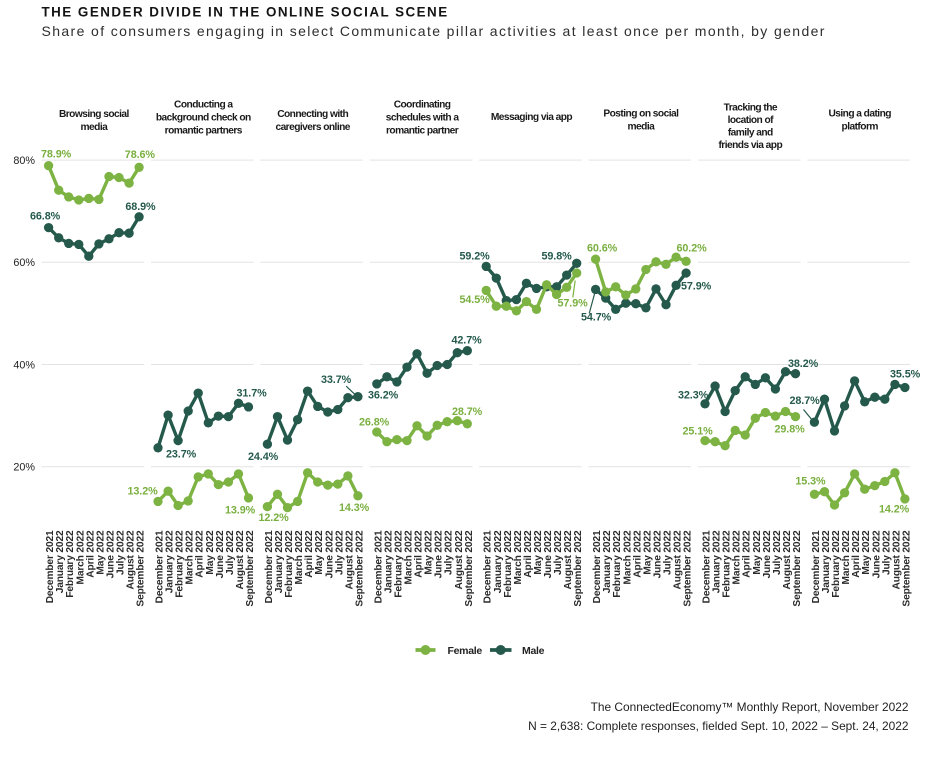 The height and width of the screenshot is (765, 935). I want to click on svg-text: 38.2%, so click(803, 364).